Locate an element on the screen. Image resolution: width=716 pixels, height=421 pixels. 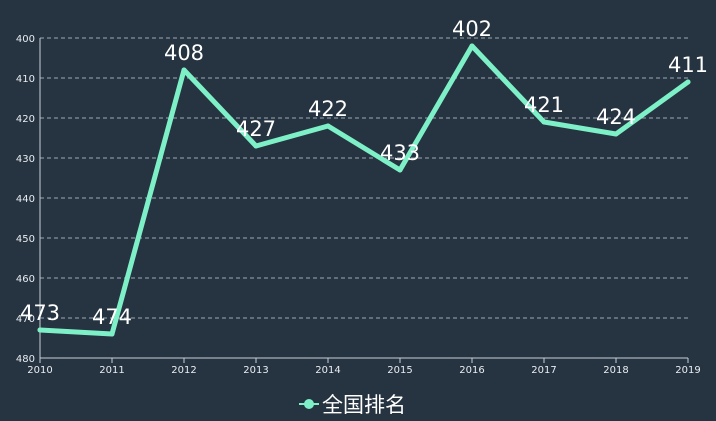
y-tick-label: 480 is located at coordinates (25, 359).